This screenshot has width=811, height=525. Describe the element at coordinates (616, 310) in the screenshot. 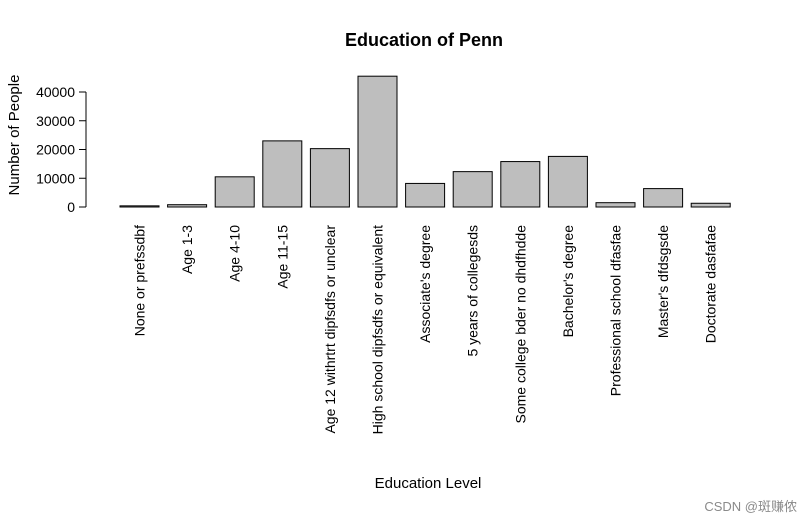

I see `x-category-label: Professional school dfasfae` at that location.